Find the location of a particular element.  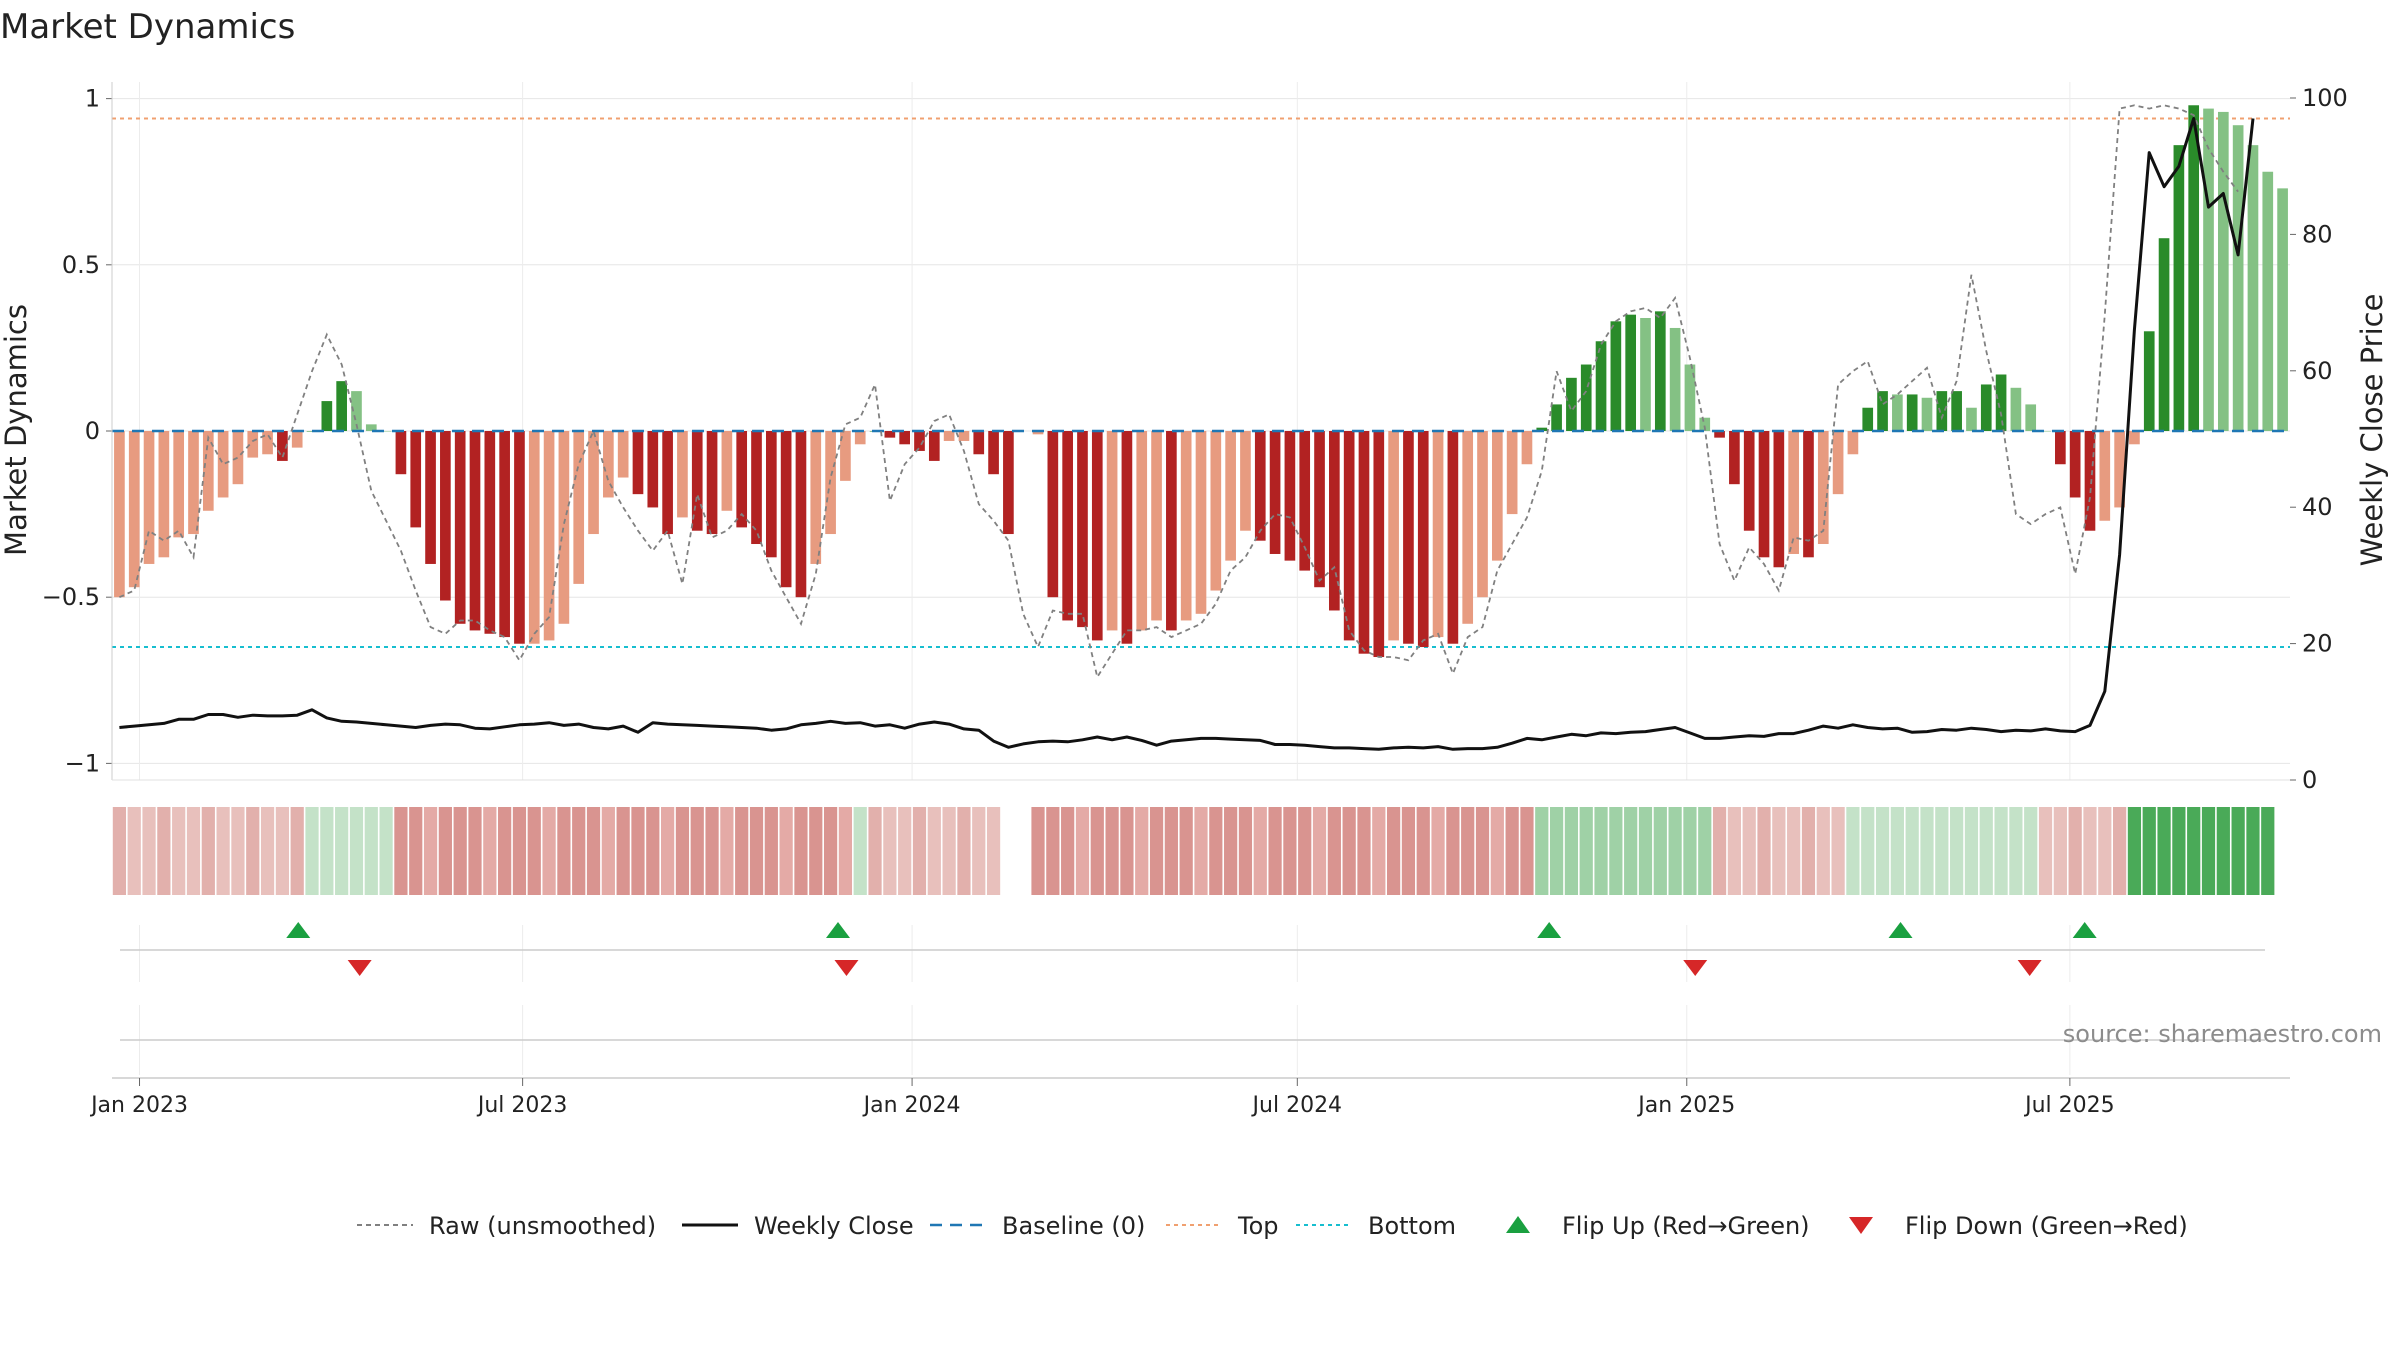

flip-up-marker is located at coordinates (838, 930).